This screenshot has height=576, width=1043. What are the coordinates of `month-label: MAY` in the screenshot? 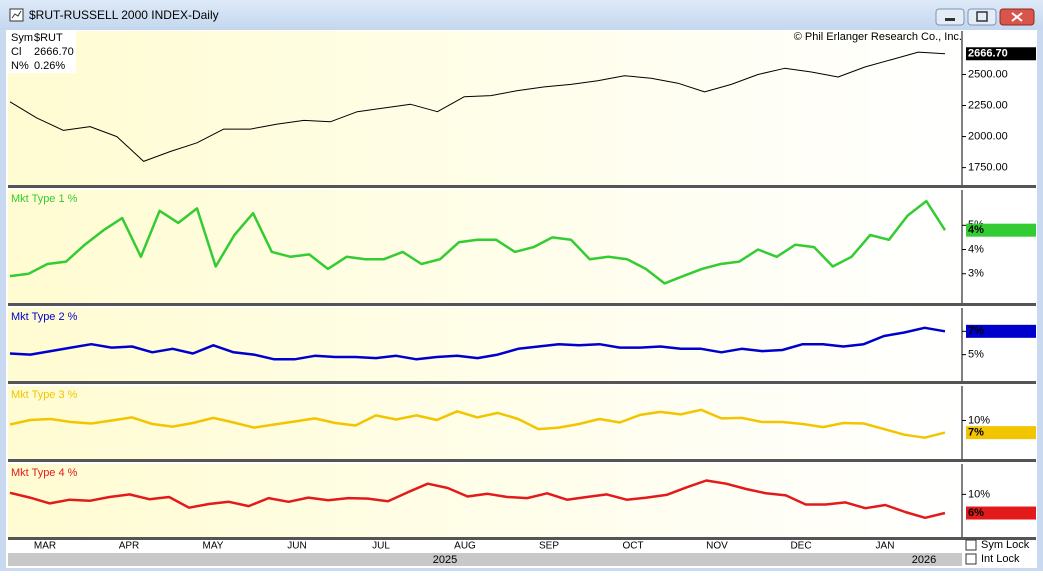 It's located at (213, 546).